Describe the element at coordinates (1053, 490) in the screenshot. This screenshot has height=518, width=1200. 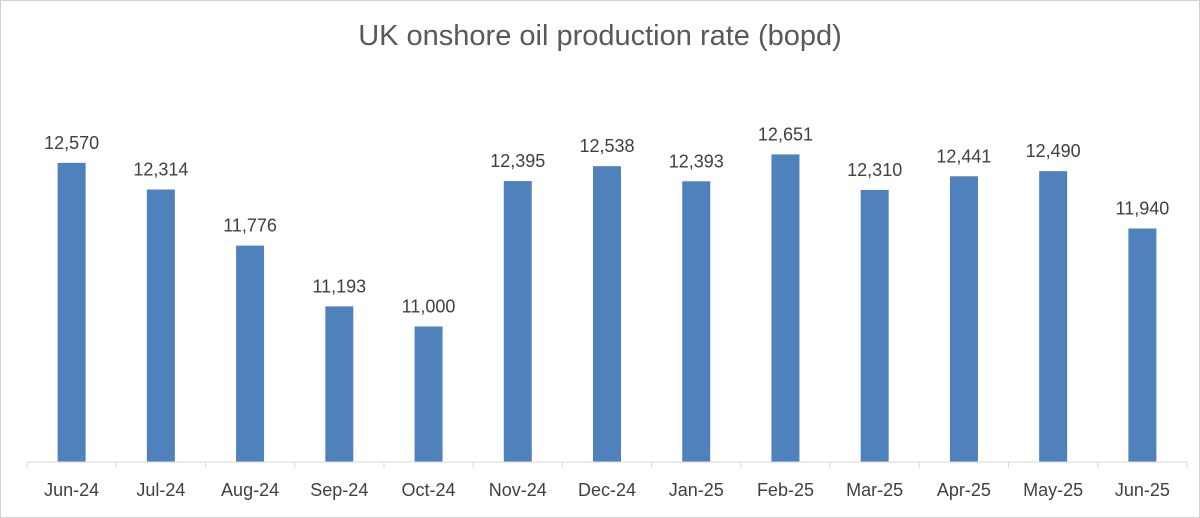
I see `x-tick-label: May-25` at that location.